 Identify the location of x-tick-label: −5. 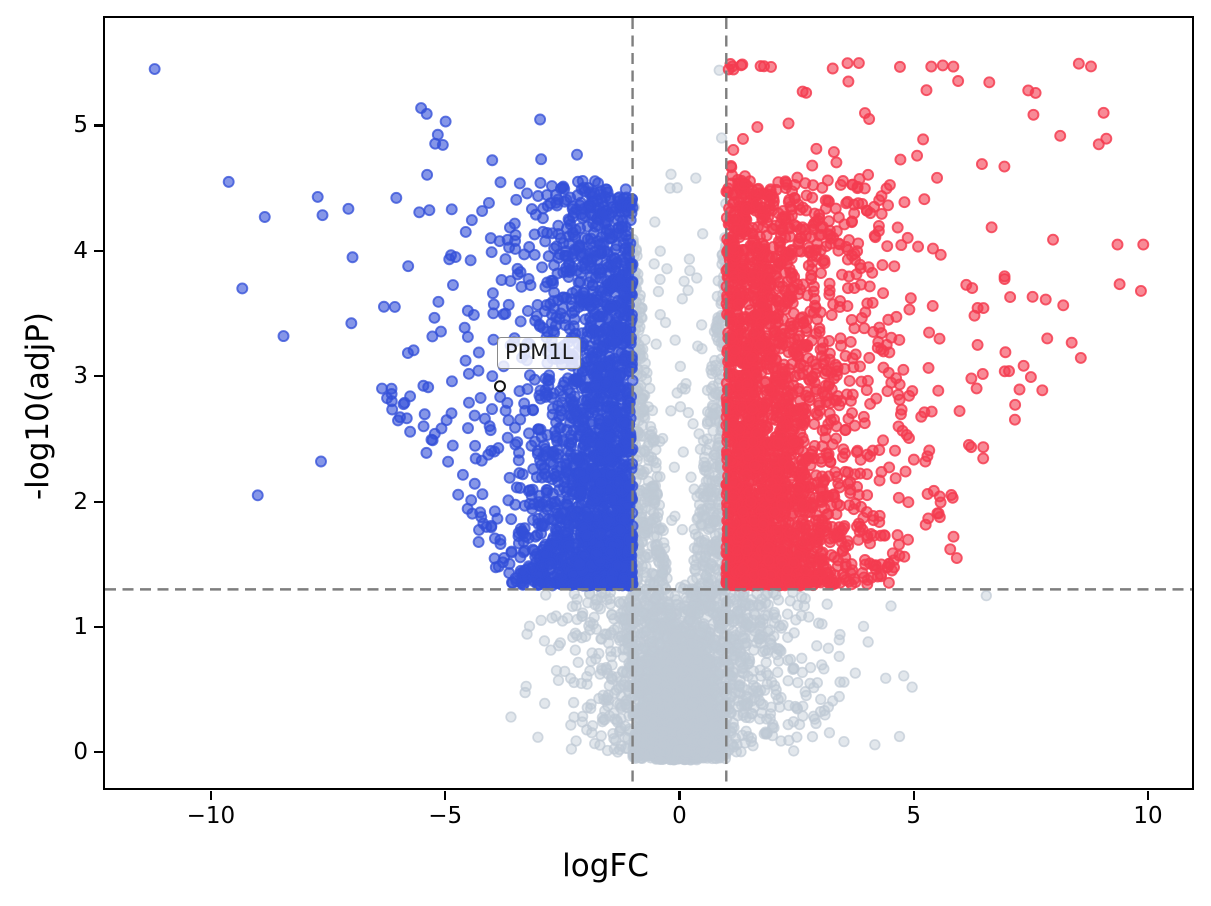
(445, 816).